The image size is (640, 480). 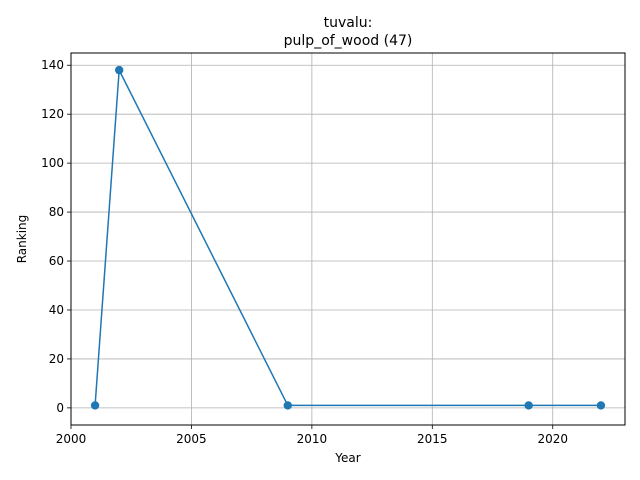 I want to click on y-tick-label: 120, so click(x=52, y=114).